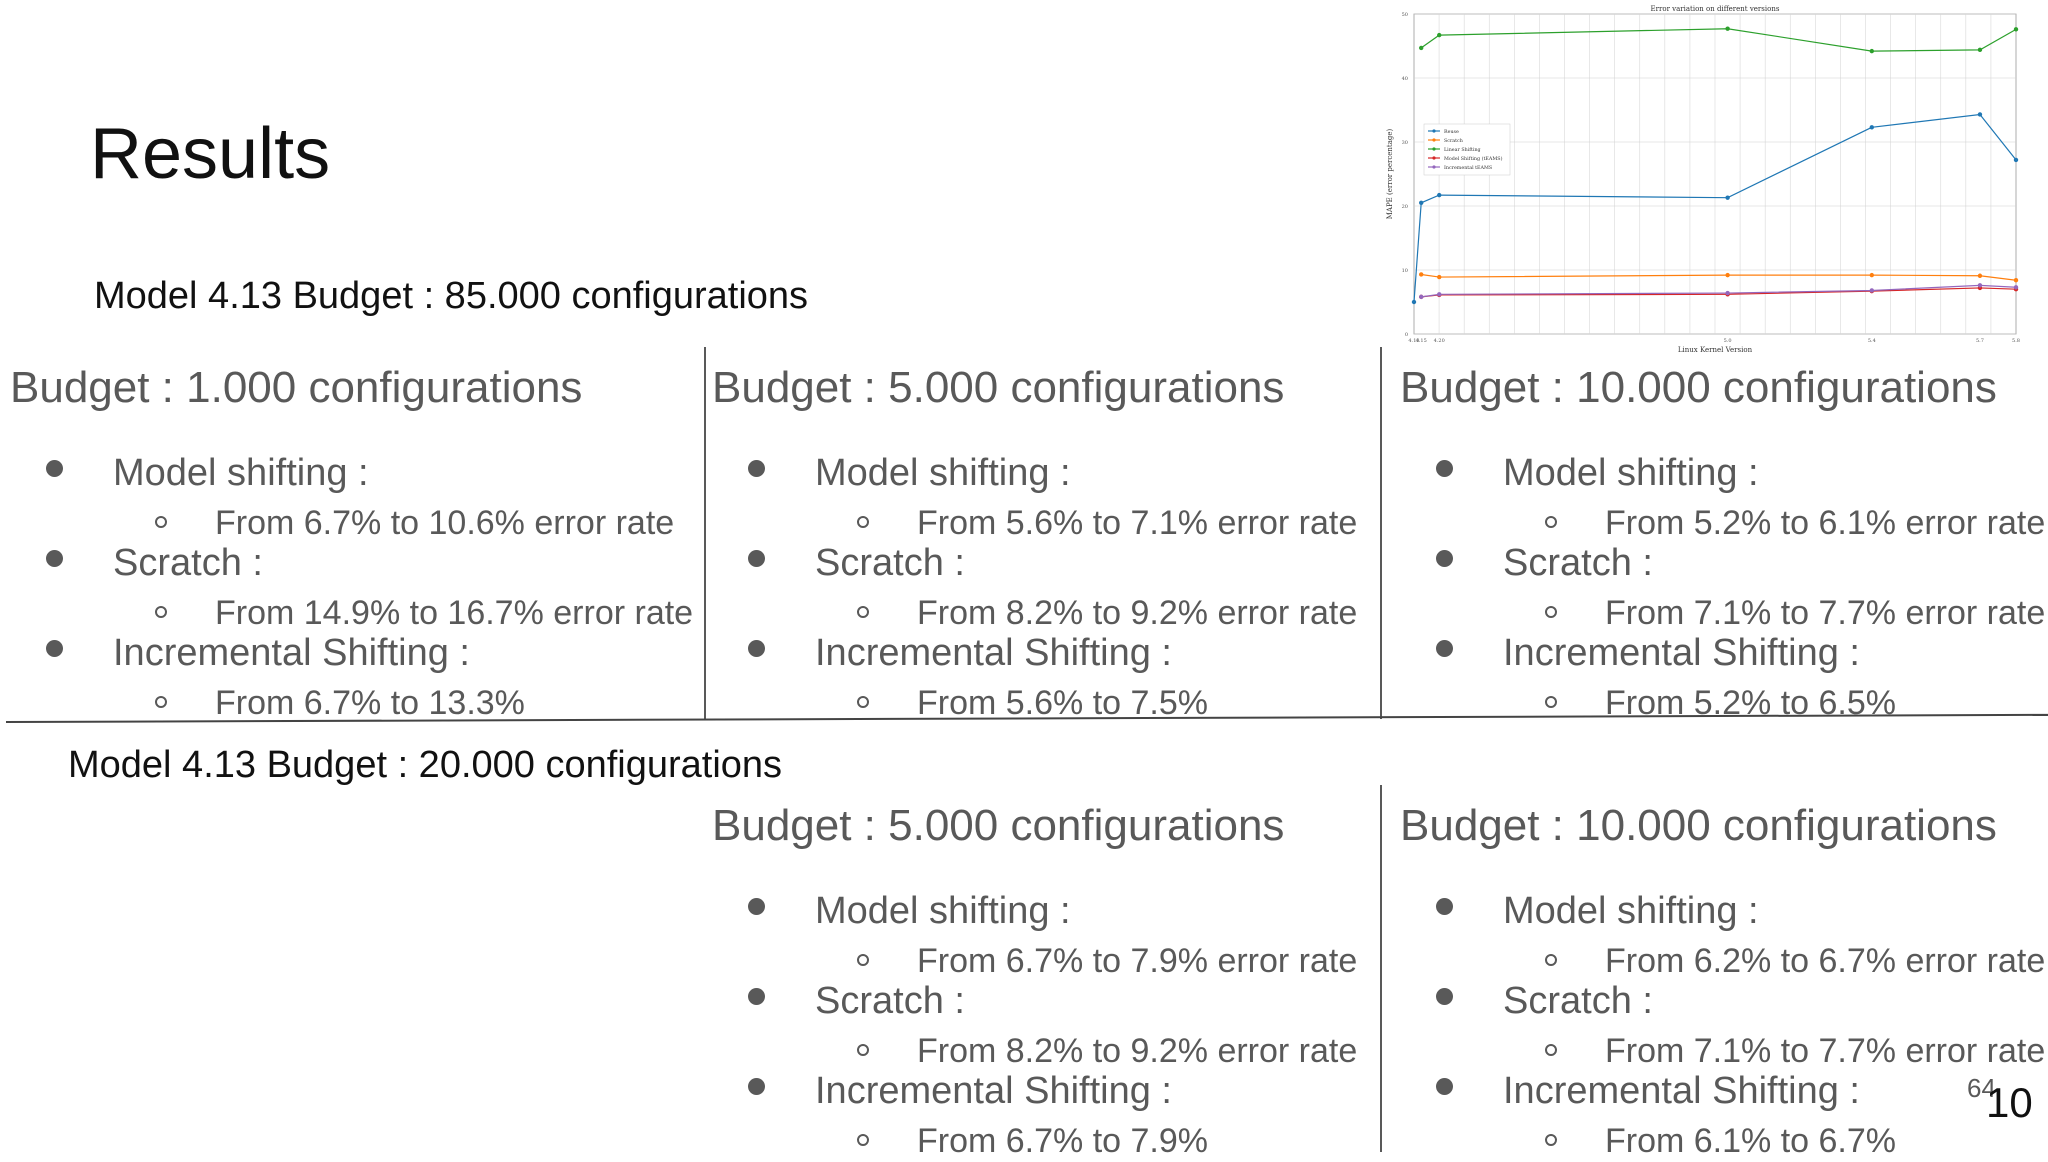  What do you see at coordinates (1405, 143) in the screenshot?
I see `y-tick-label: 30` at bounding box center [1405, 143].